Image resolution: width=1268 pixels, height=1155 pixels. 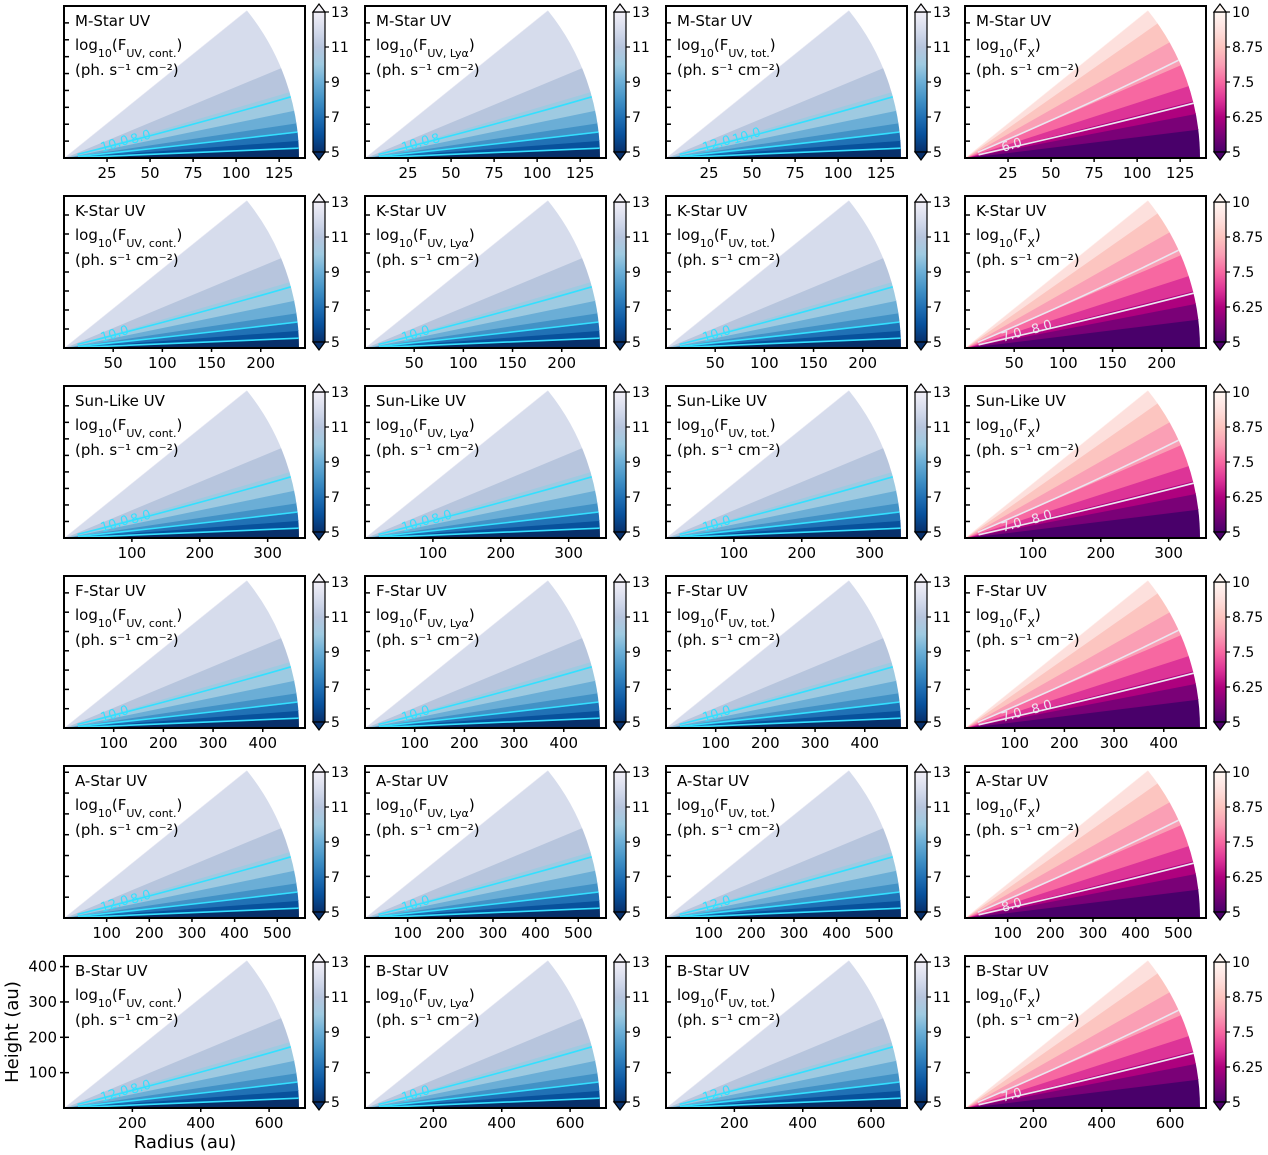 What do you see at coordinates (708, 173) in the screenshot?
I see `x-tick-label: 25` at bounding box center [708, 173].